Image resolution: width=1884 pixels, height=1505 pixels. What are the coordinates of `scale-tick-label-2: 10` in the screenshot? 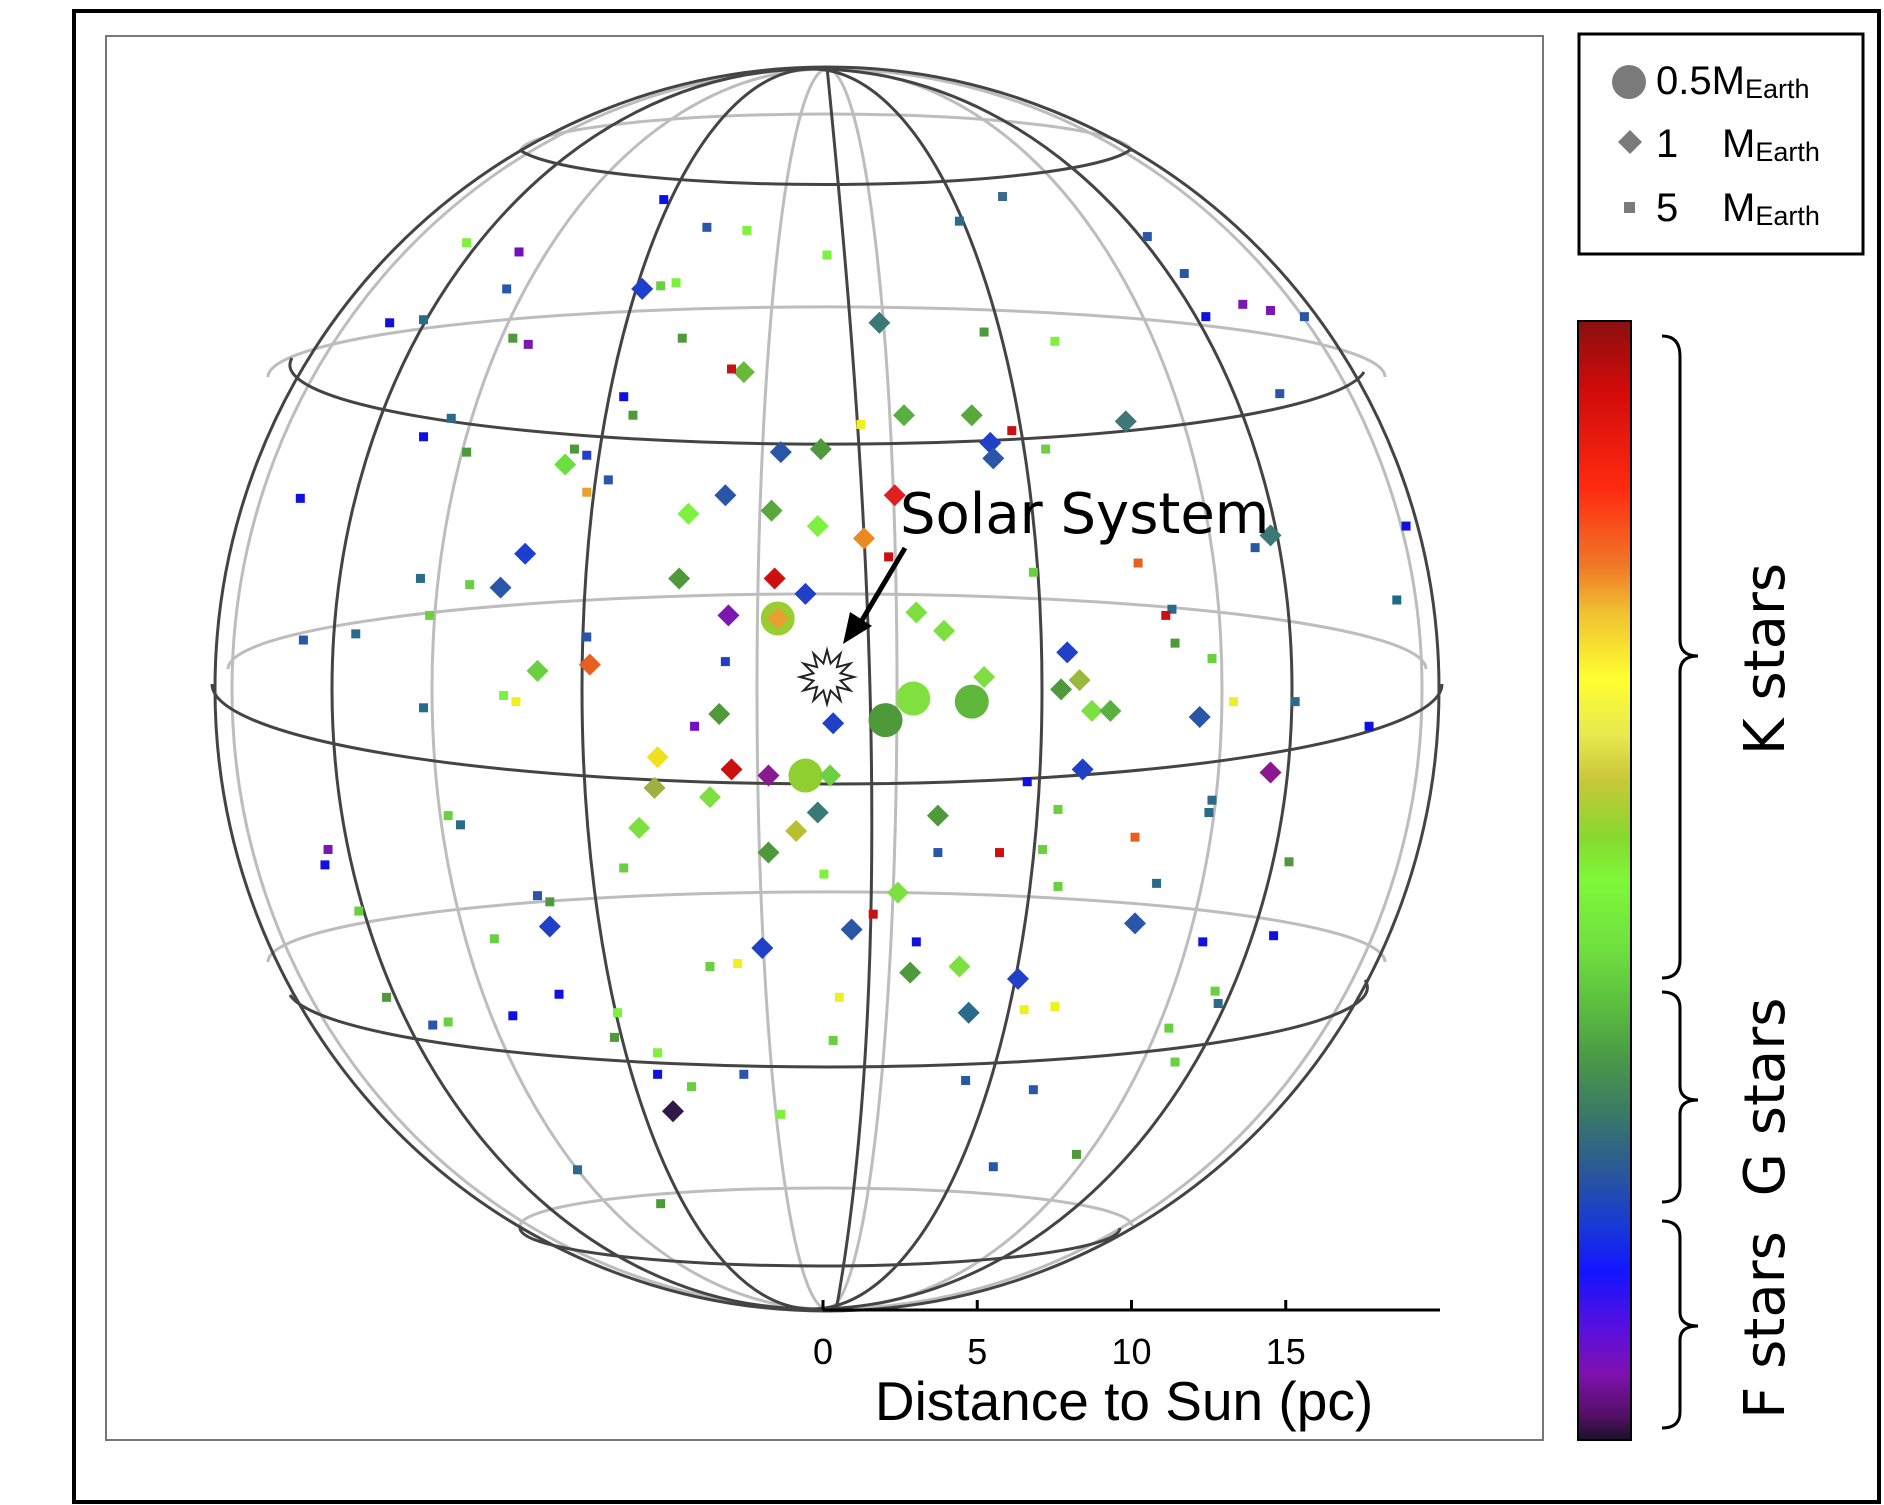 It's located at (1131, 1351).